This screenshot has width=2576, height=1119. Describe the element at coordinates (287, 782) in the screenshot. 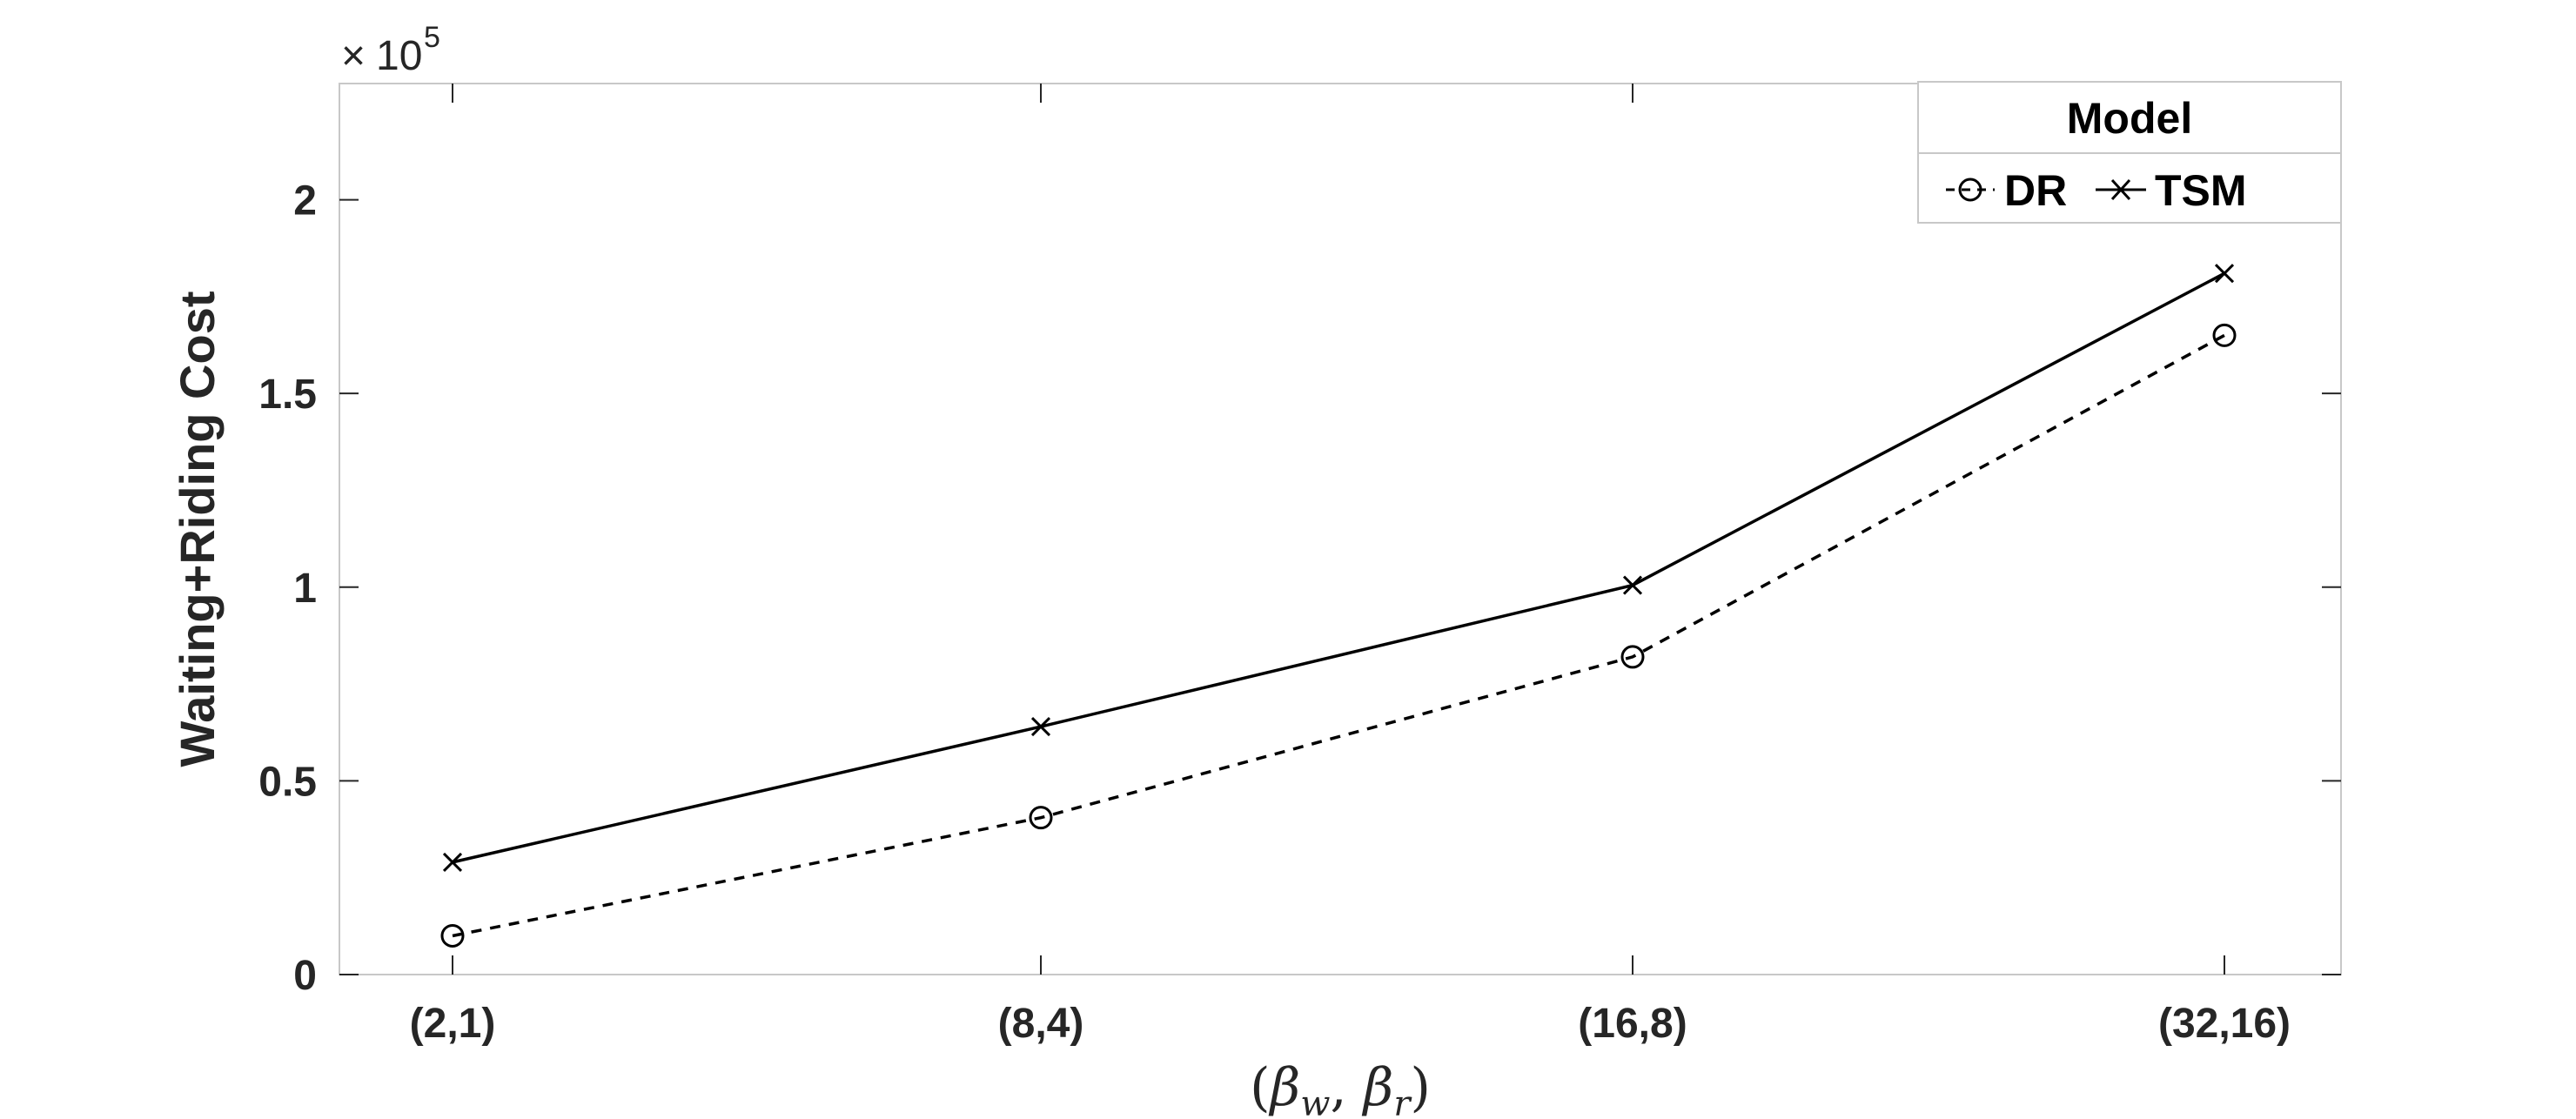

I see `y-tick-label: 0.5` at that location.